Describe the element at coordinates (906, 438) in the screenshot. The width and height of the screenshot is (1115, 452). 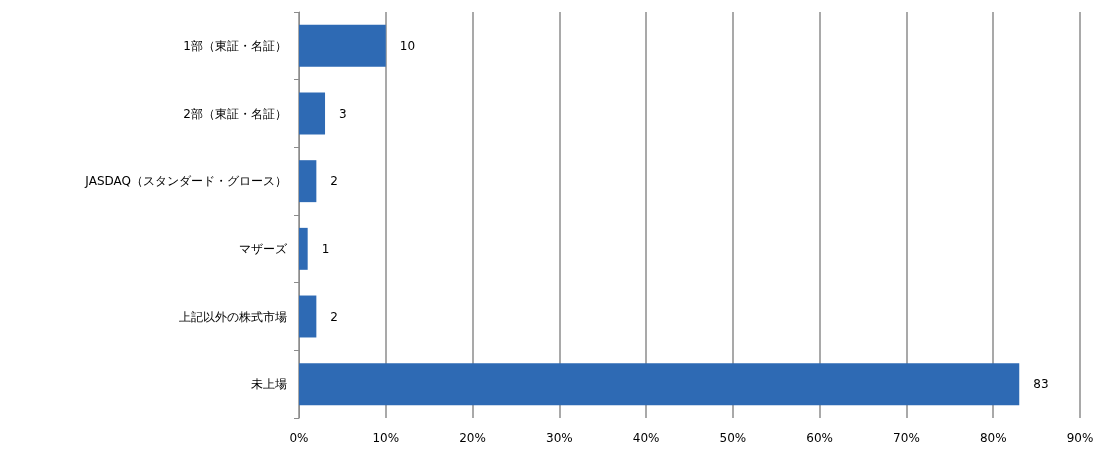
I see `x-tick-label: 70%` at that location.